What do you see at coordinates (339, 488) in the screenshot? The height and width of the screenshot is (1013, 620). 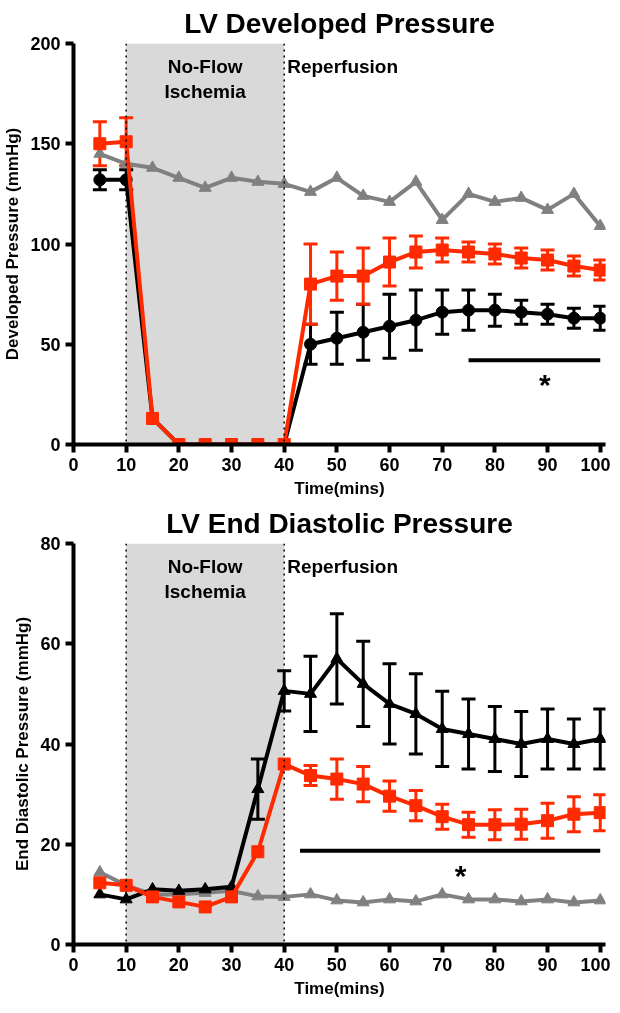 I see `x-axis-title: Time(mins)` at bounding box center [339, 488].